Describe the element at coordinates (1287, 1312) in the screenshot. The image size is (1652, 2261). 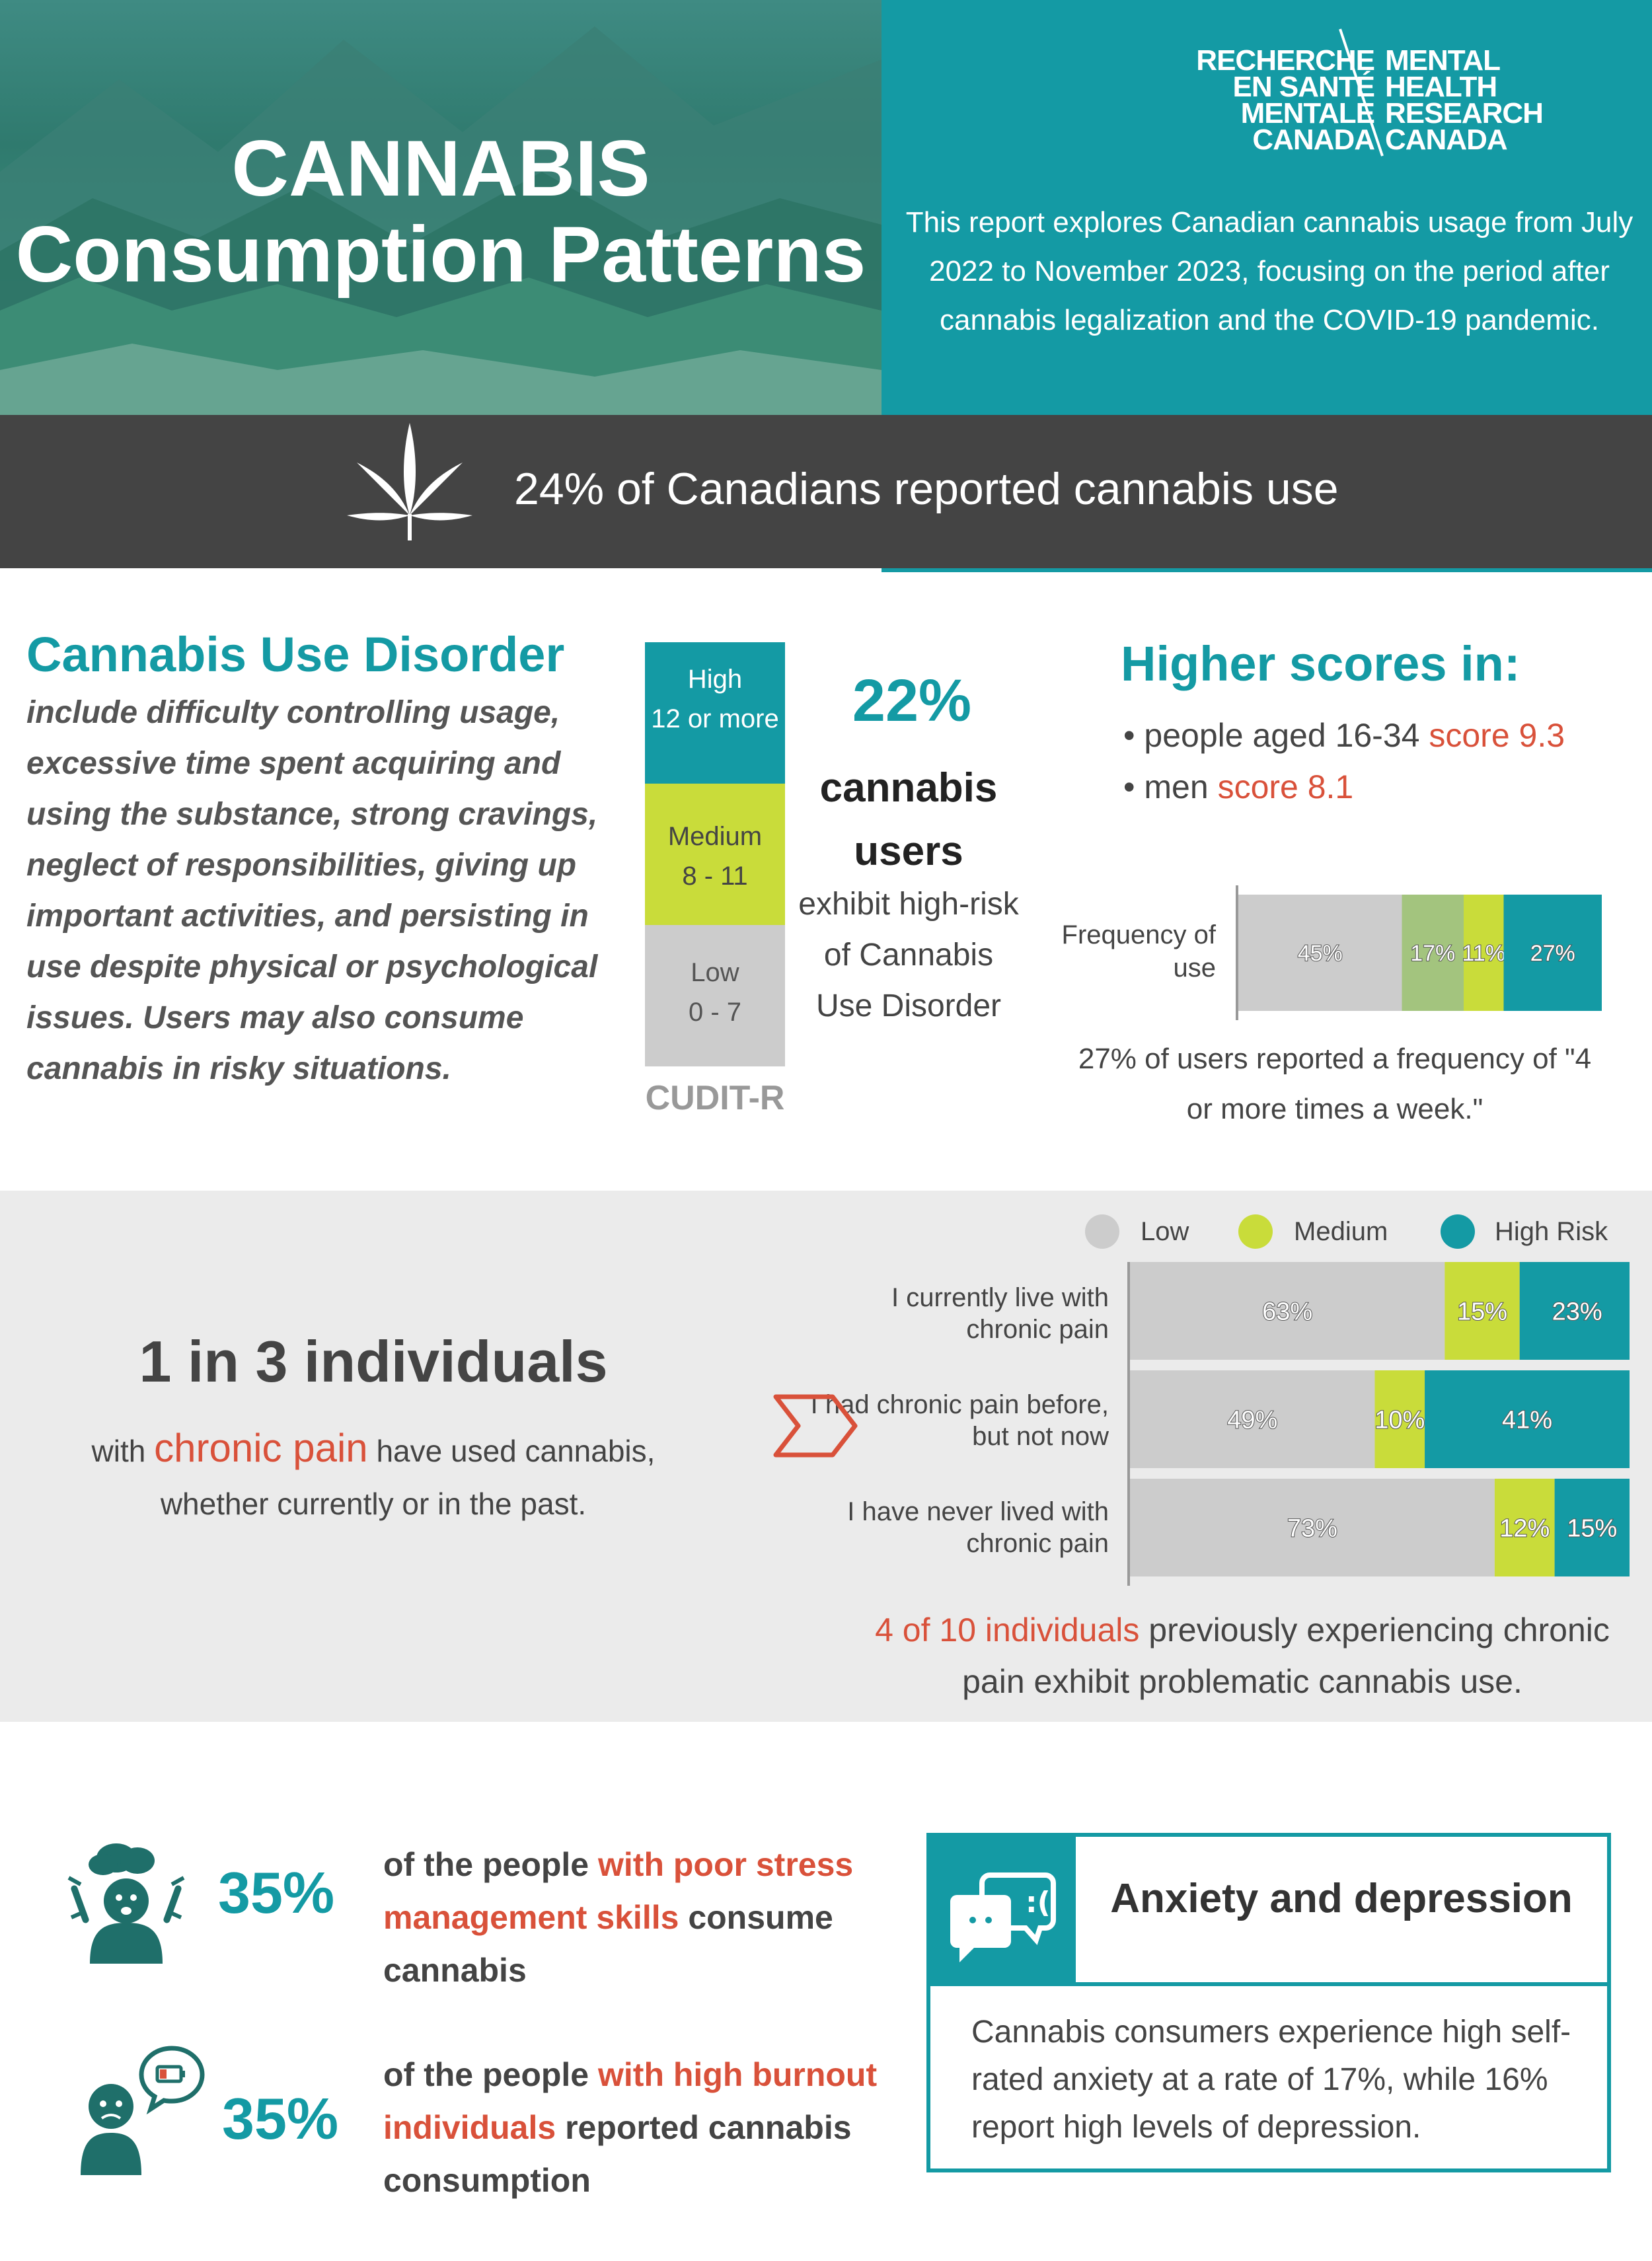
I see `bar-data-label: 63%` at that location.